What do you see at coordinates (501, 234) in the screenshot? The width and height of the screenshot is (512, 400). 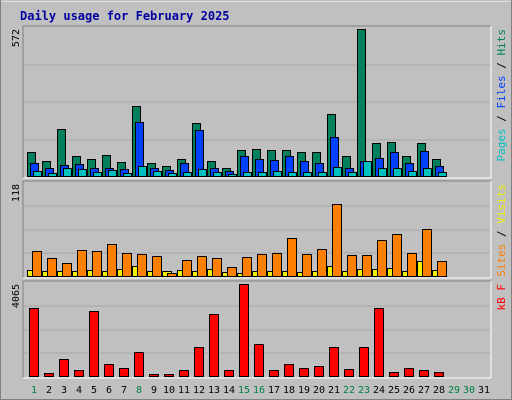 I see `visits_panel-legend-item-1: /` at bounding box center [501, 234].